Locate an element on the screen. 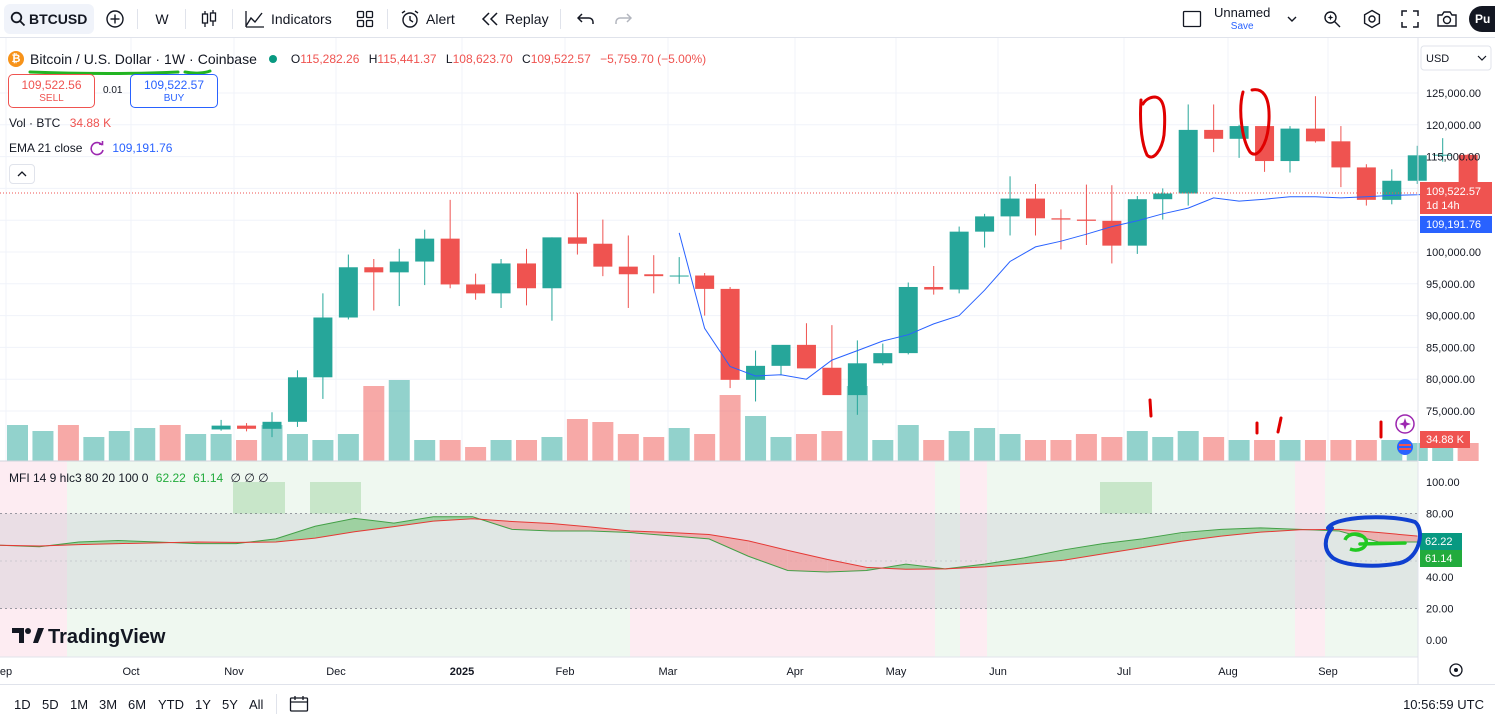 This screenshot has width=1495, height=723. time-tick: Nov is located at coordinates (234, 672).